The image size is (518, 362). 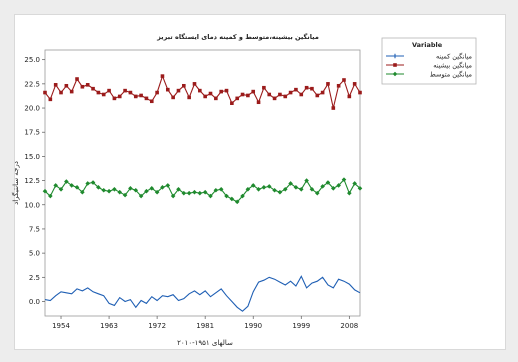 What do you see at coordinates (61, 326) in the screenshot?
I see `x-tick-label: 1954` at bounding box center [61, 326].